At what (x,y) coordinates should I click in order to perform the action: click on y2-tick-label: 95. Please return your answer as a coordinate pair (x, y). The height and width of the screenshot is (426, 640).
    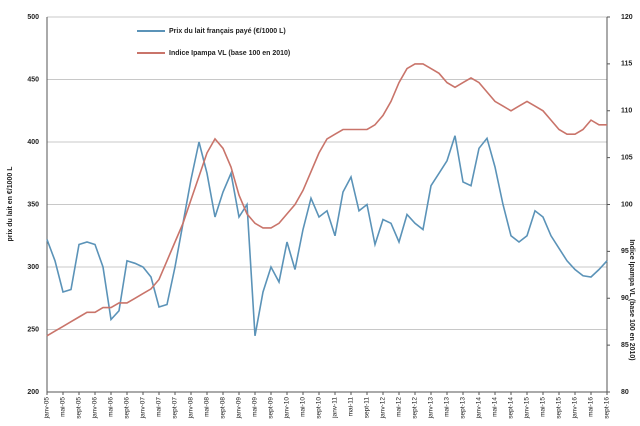
    Looking at the image, I should click on (625, 251).